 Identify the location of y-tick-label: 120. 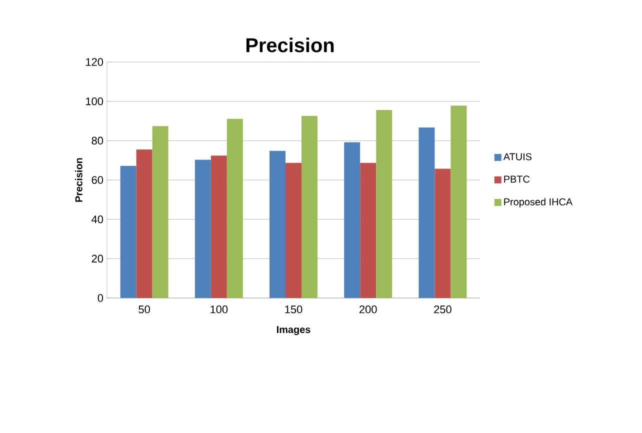
(95, 62).